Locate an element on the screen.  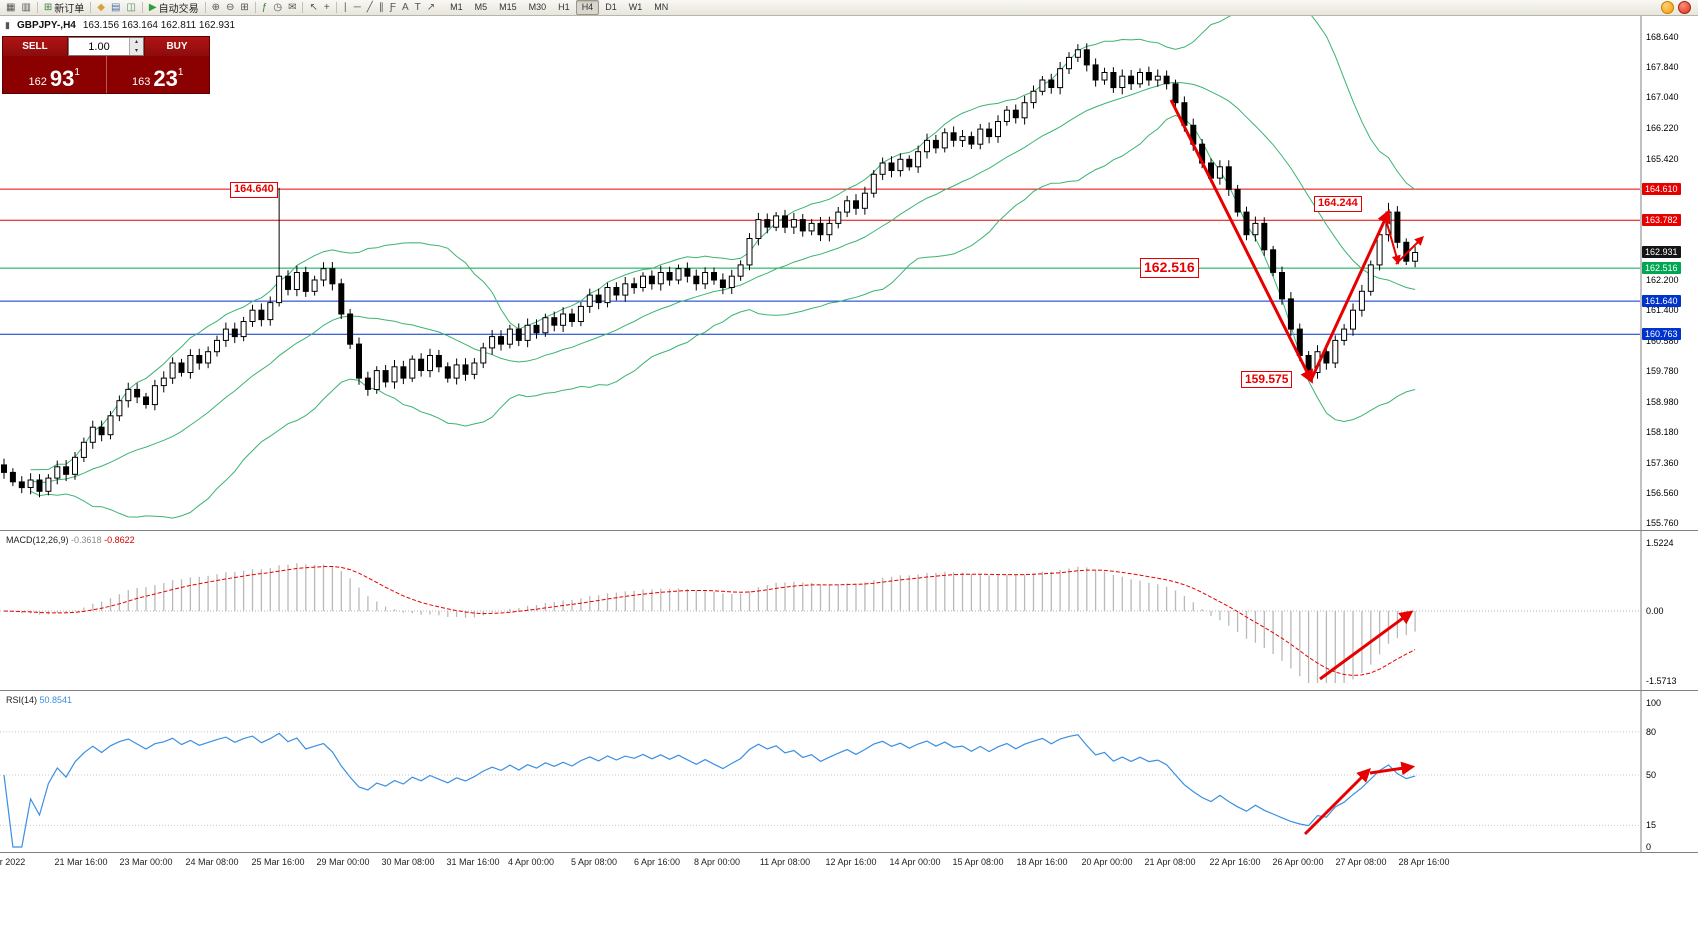
periods-icon: ◷ is located at coordinates (278, 7).